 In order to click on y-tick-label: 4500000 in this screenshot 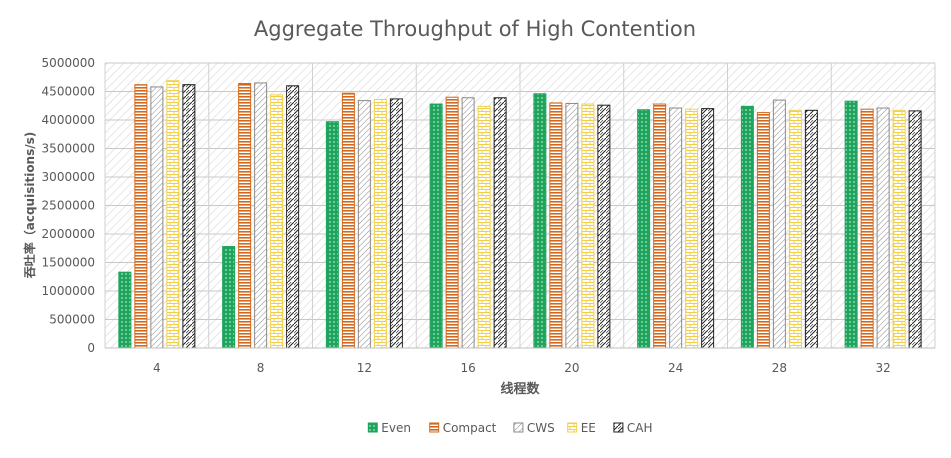, I will do `click(68, 92)`.